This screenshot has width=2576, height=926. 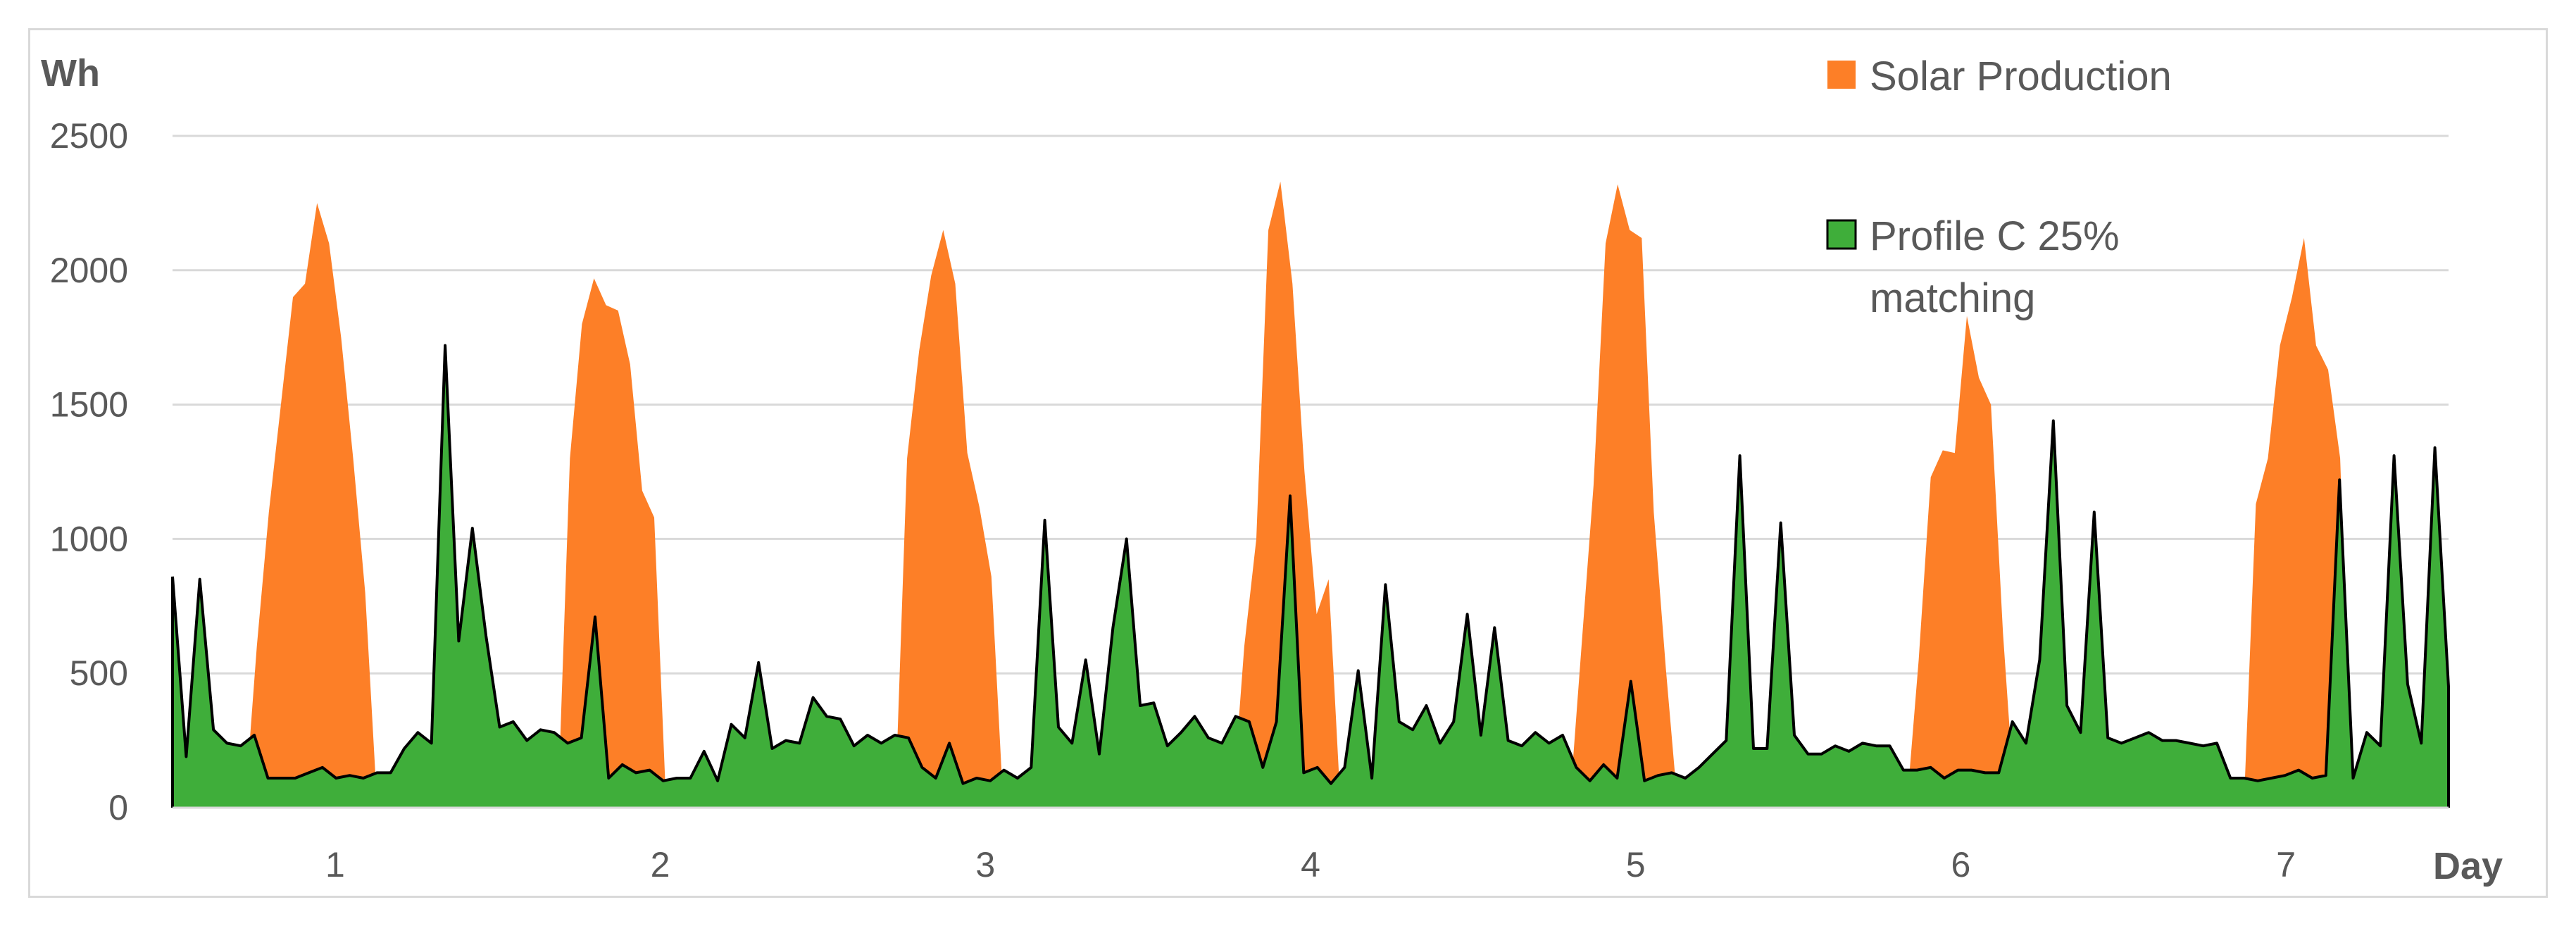 I want to click on x-tick-label-6: 6, so click(x=1961, y=864).